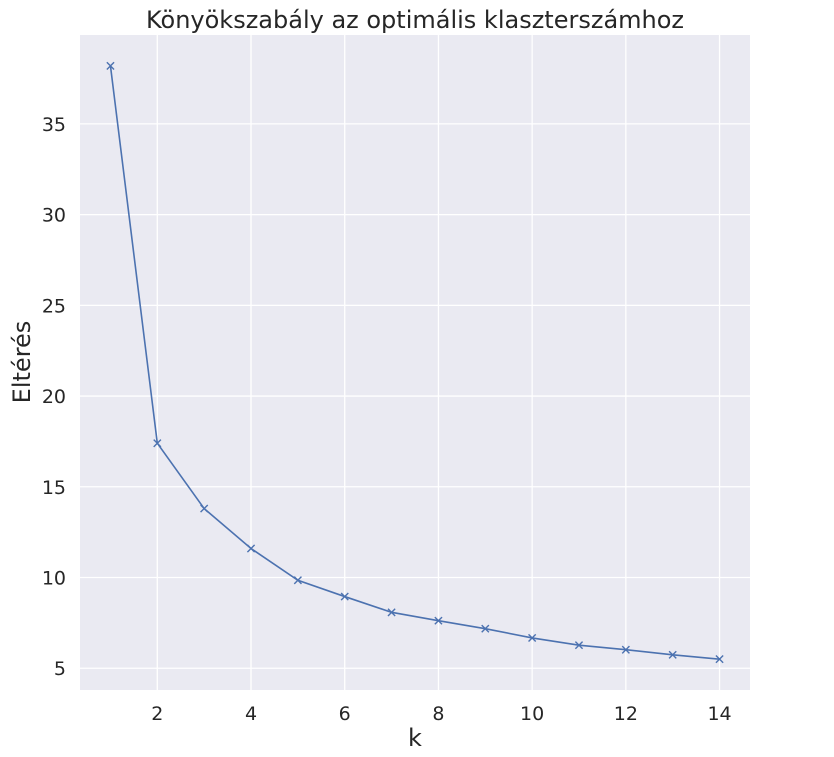 Image resolution: width=834 pixels, height=757 pixels. Describe the element at coordinates (415, 738) in the screenshot. I see `x-axis-label: k` at that location.